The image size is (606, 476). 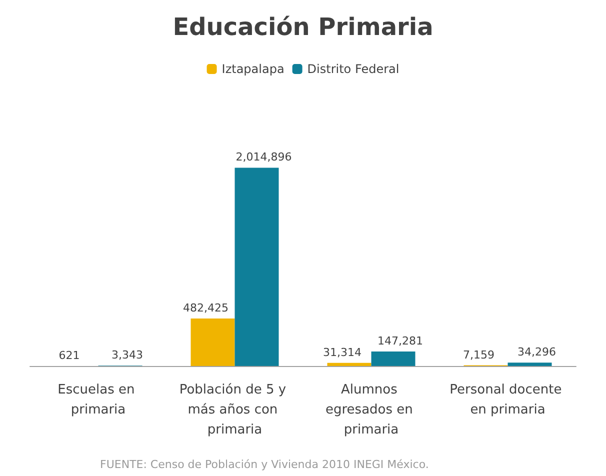 I want to click on legend-label: Distrito Federal, so click(x=353, y=69).